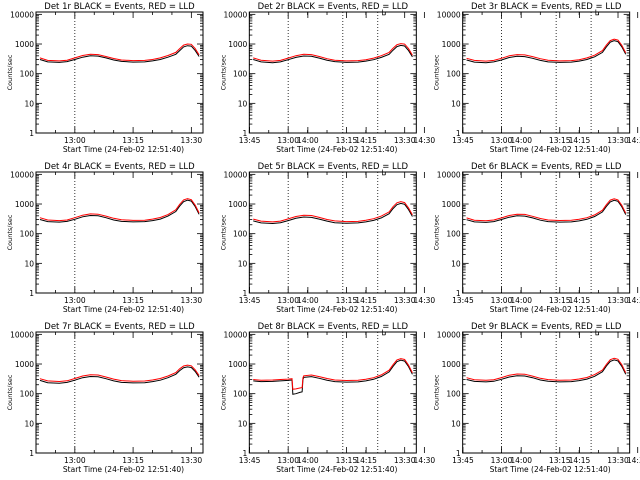  I want to click on chart-title: Det 7r BLACK = Events, RED = LLD, so click(119, 327).